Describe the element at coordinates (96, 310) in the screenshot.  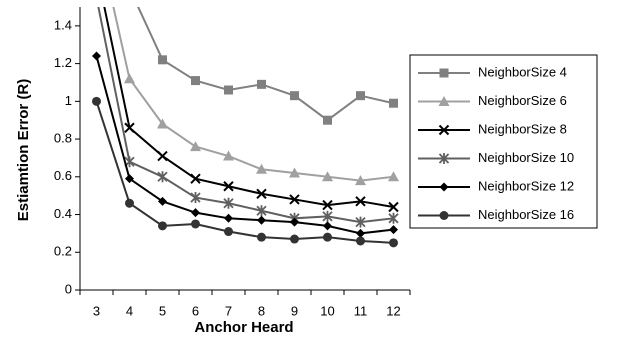
I see `x-tick-label: 3` at that location.